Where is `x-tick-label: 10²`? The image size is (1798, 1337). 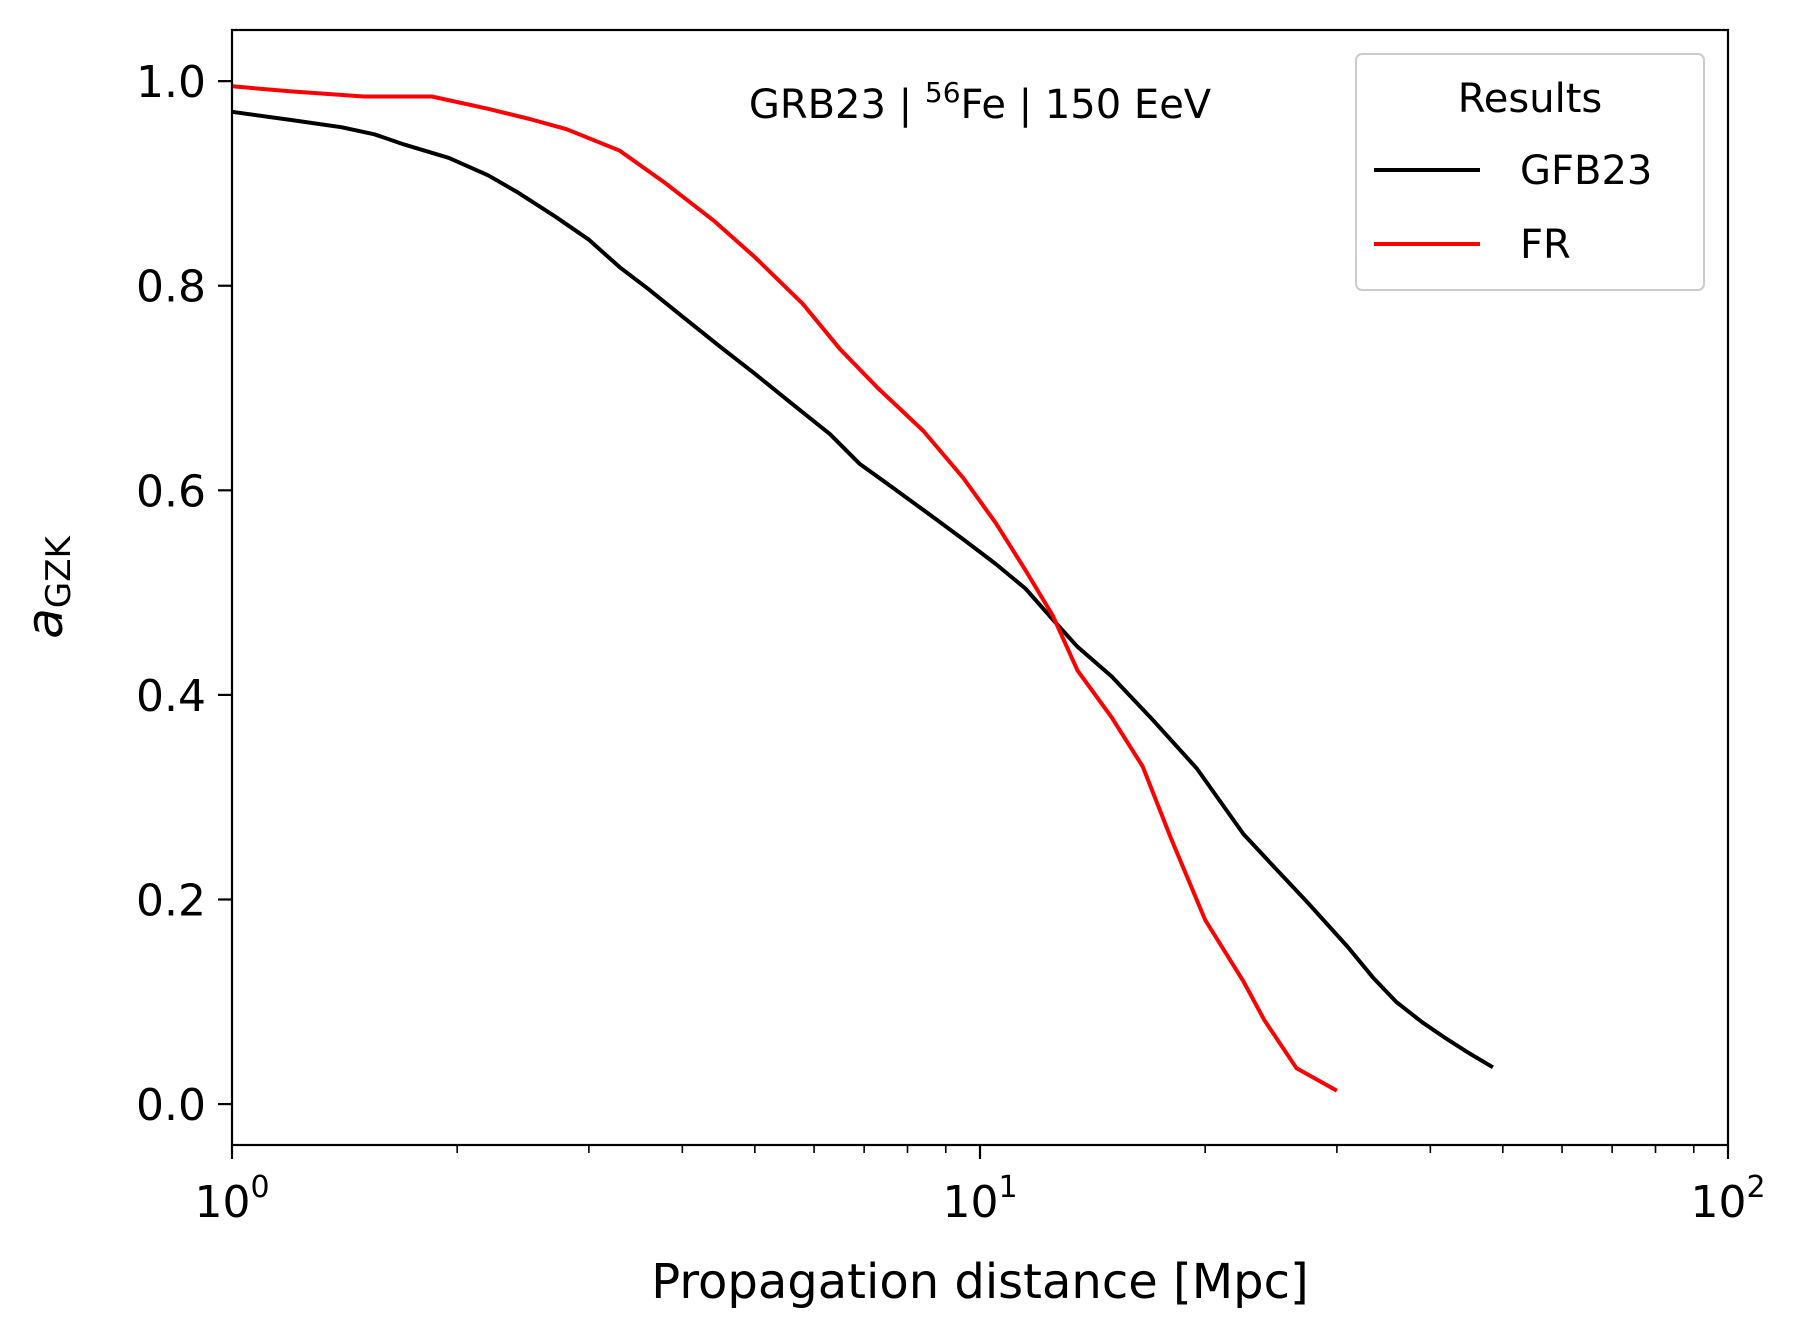
x-tick-label: 10² is located at coordinates (1727, 1199).